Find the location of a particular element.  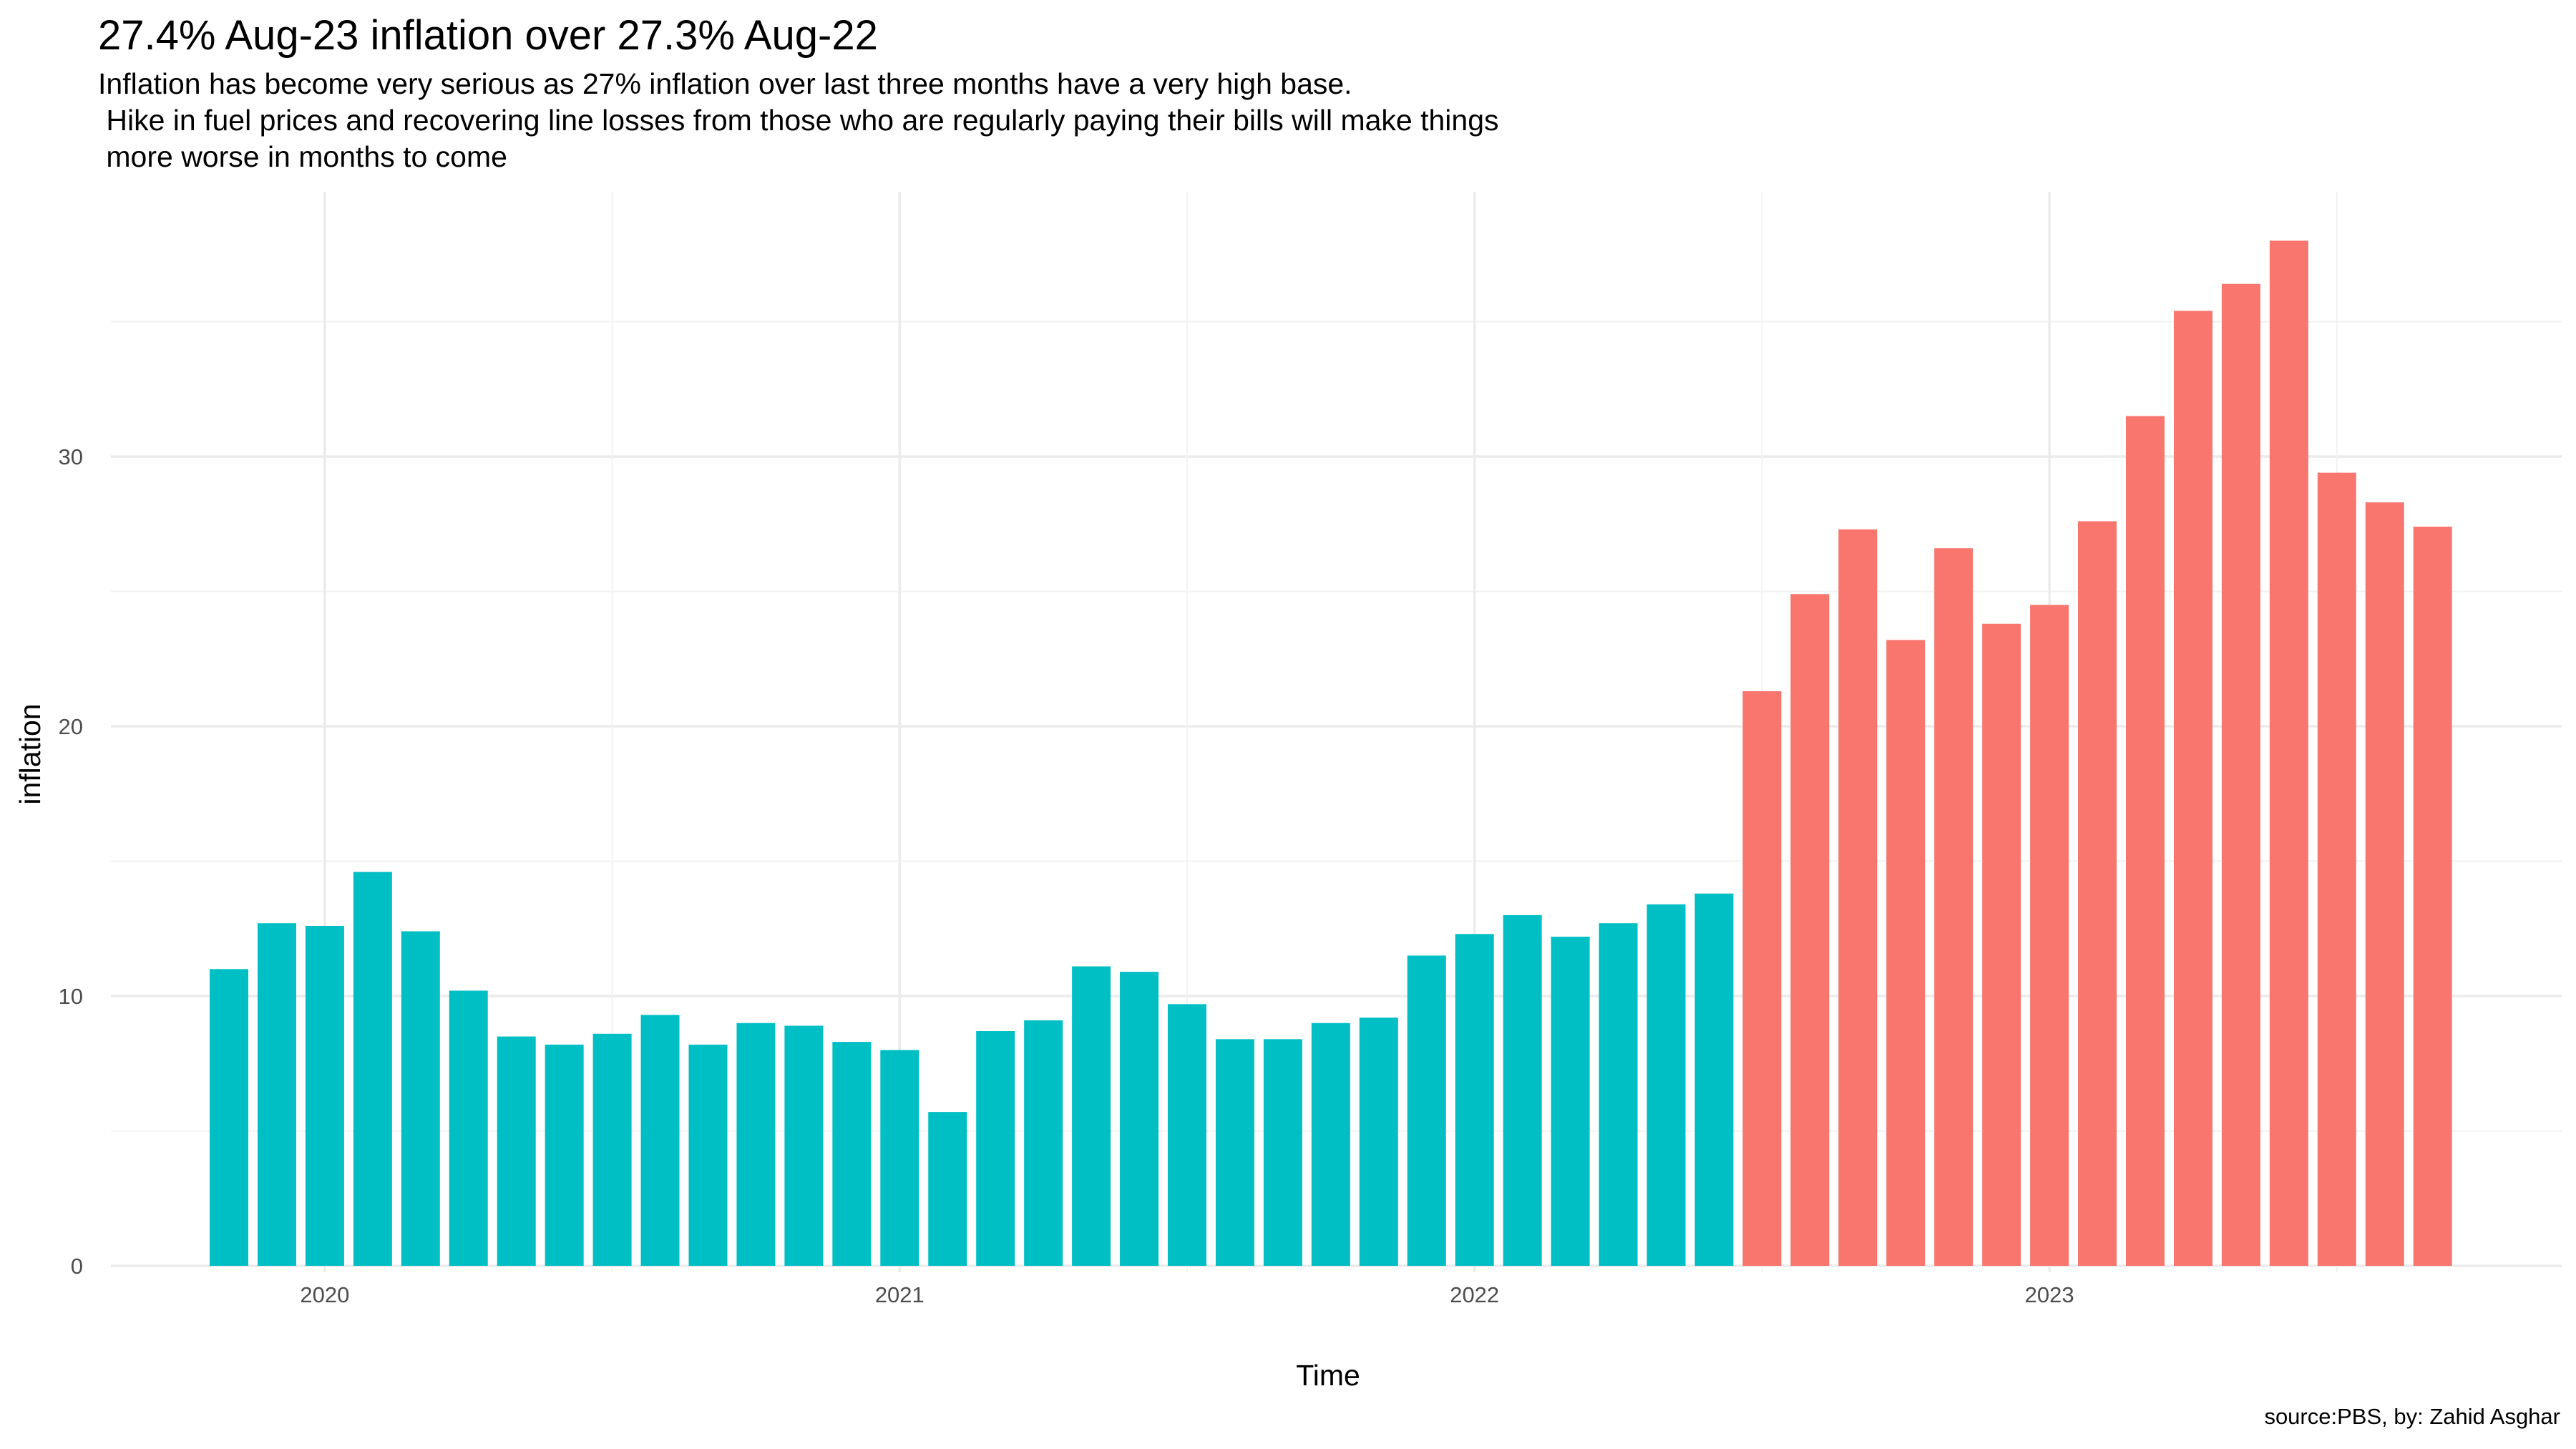

x-tick-label-2023: 2023 is located at coordinates (2049, 1294).